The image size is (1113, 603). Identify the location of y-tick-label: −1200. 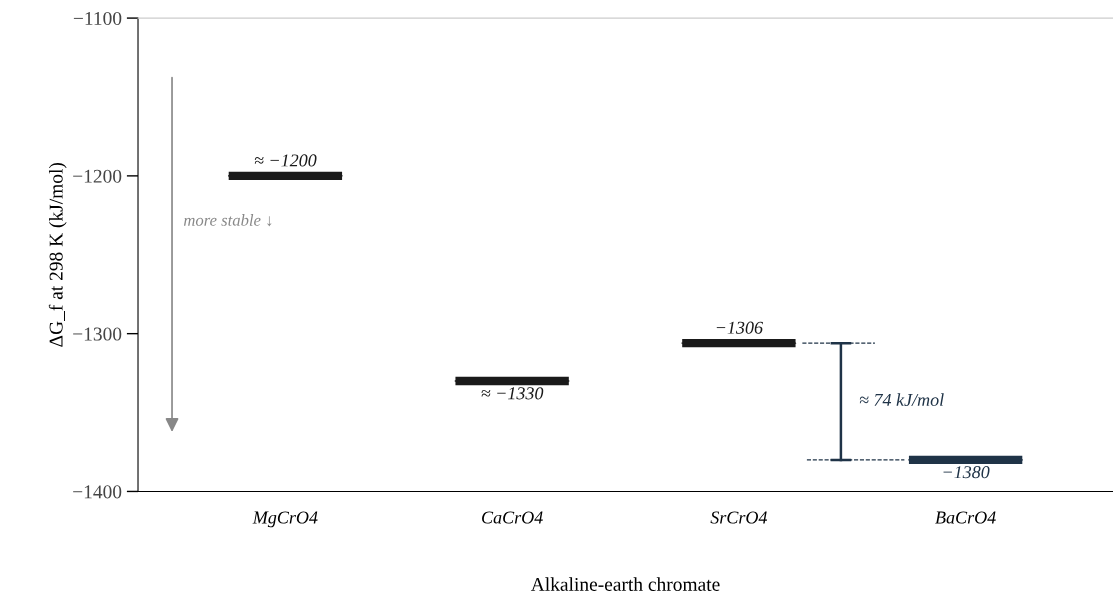
(97, 176).